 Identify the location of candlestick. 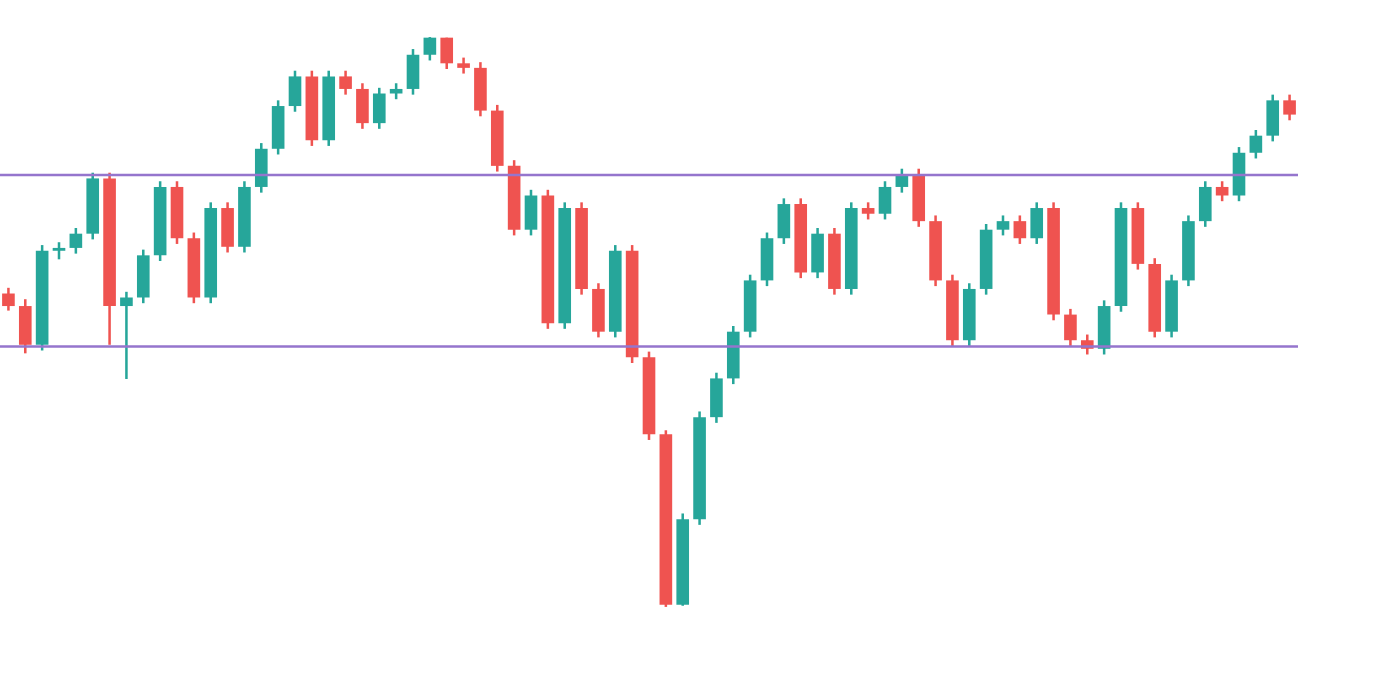
(126, 335).